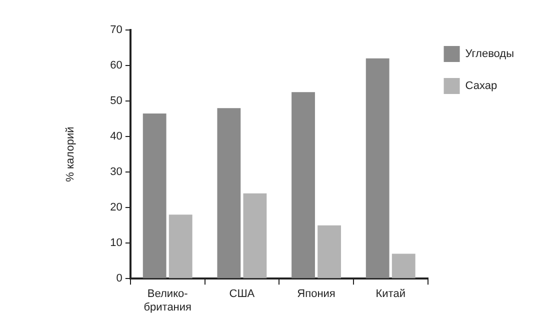 This screenshot has width=544, height=325. I want to click on y-tick-label: 40, so click(116, 136).